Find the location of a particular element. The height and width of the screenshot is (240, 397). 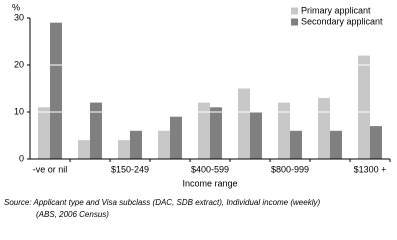

y-tick-label: 10 is located at coordinates (19, 111).